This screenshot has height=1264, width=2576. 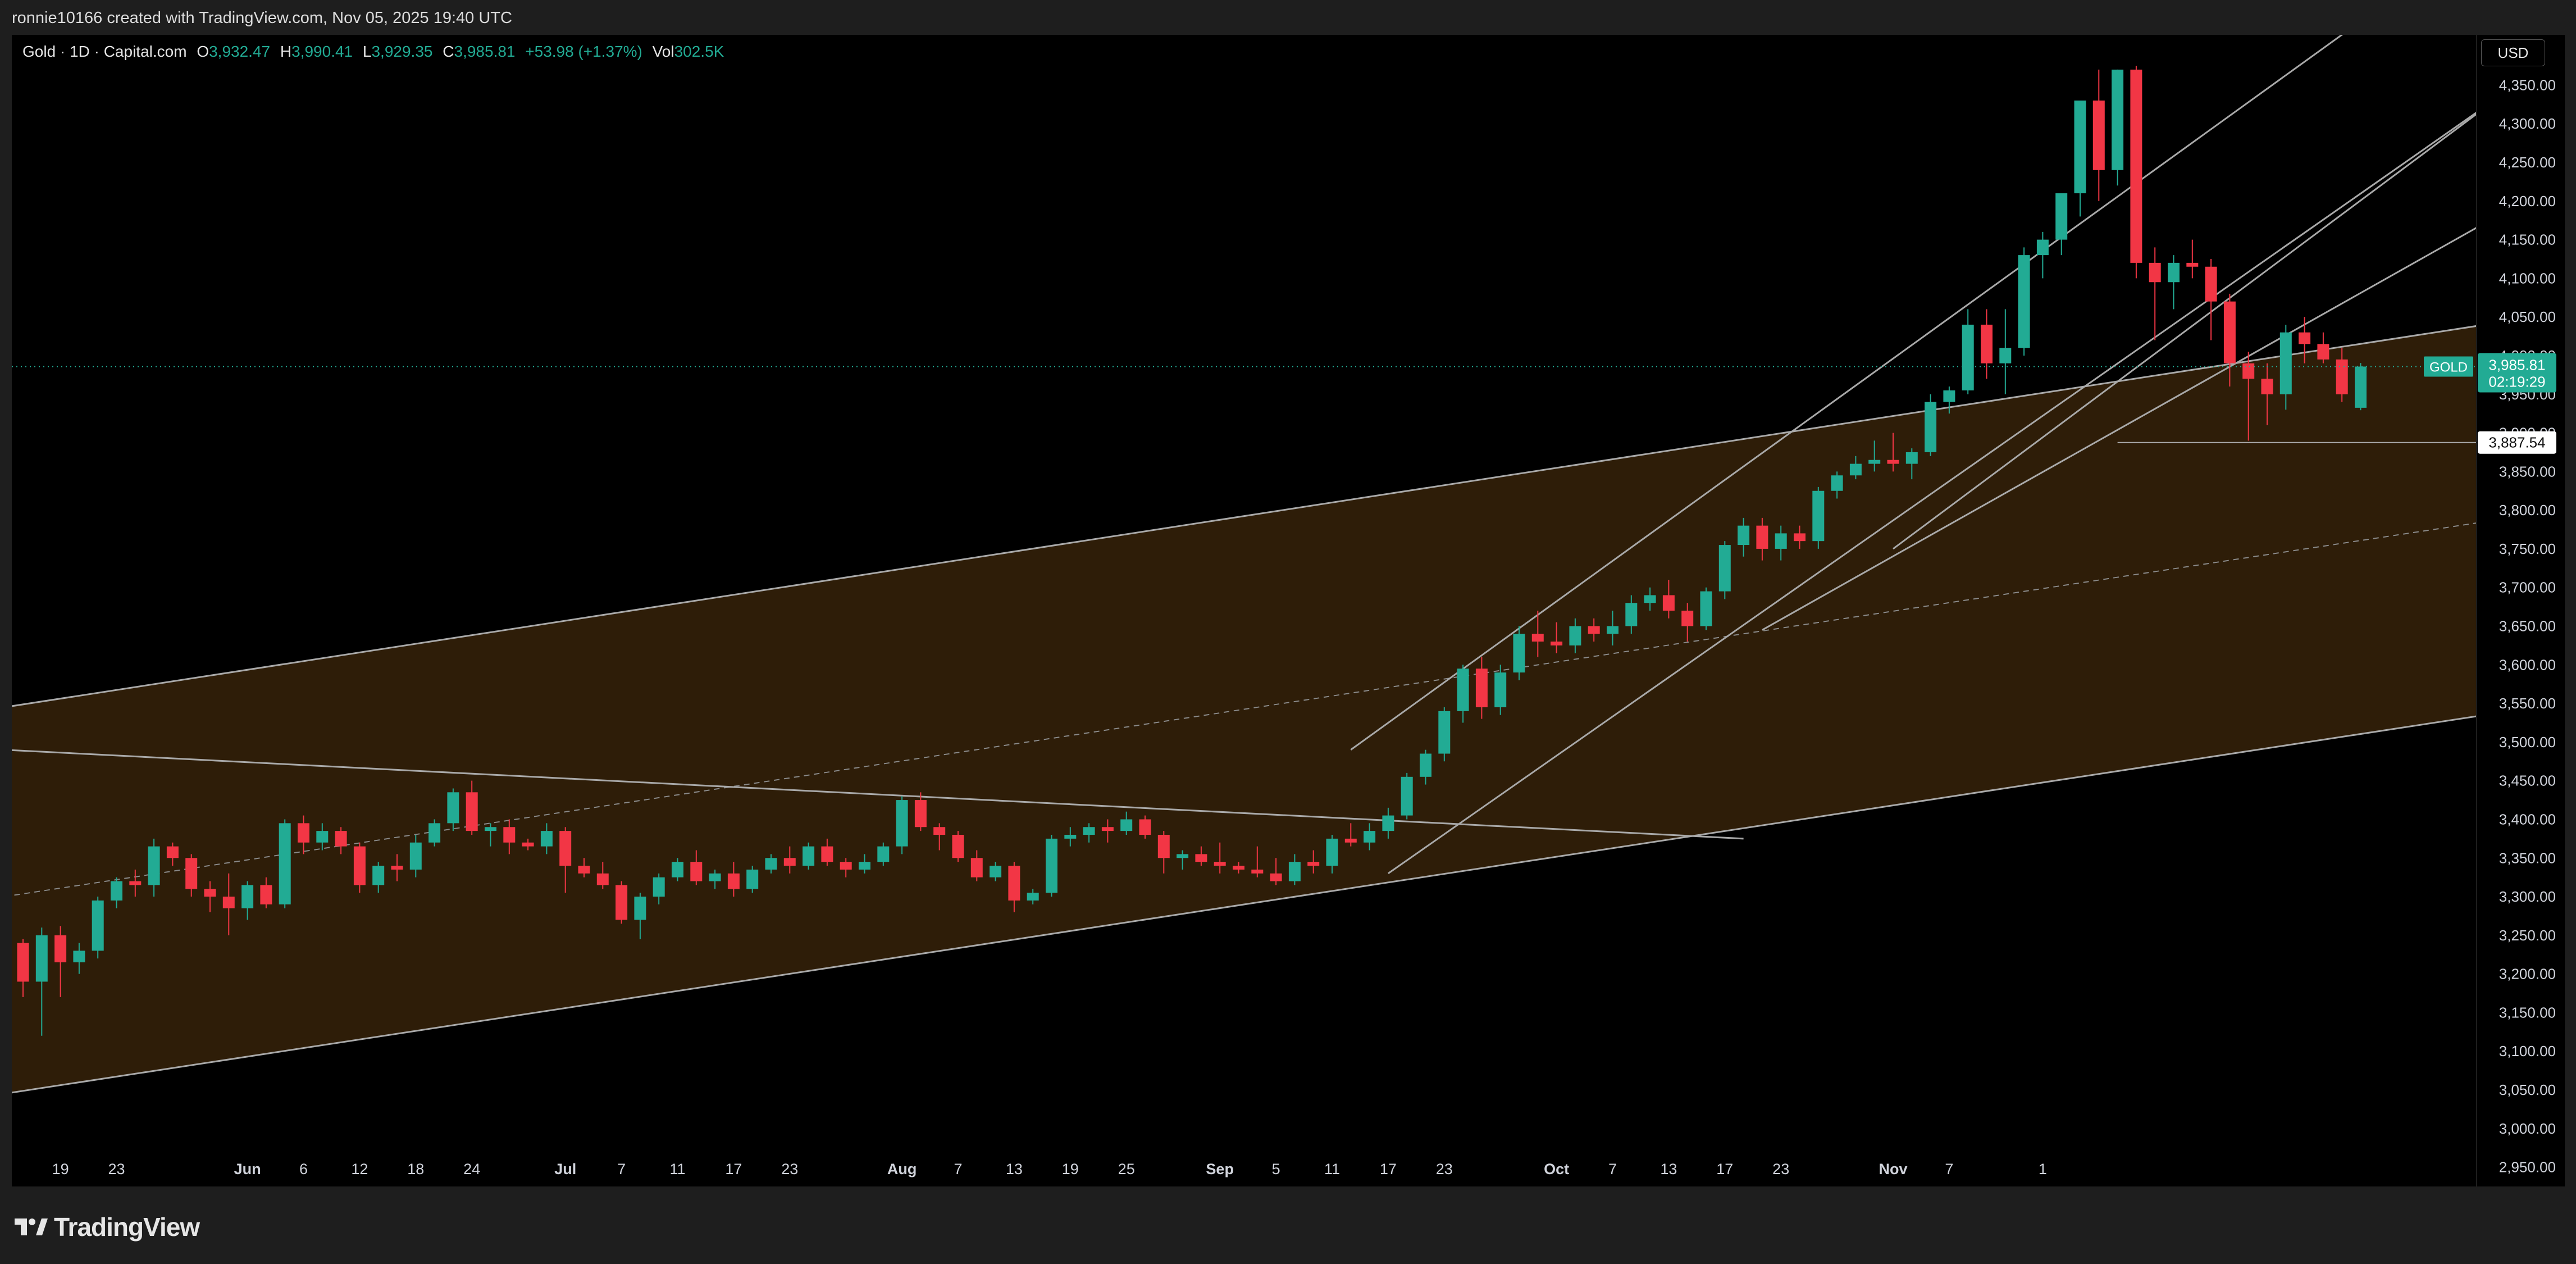 I want to click on time-tick-label: 6, so click(x=303, y=1169).